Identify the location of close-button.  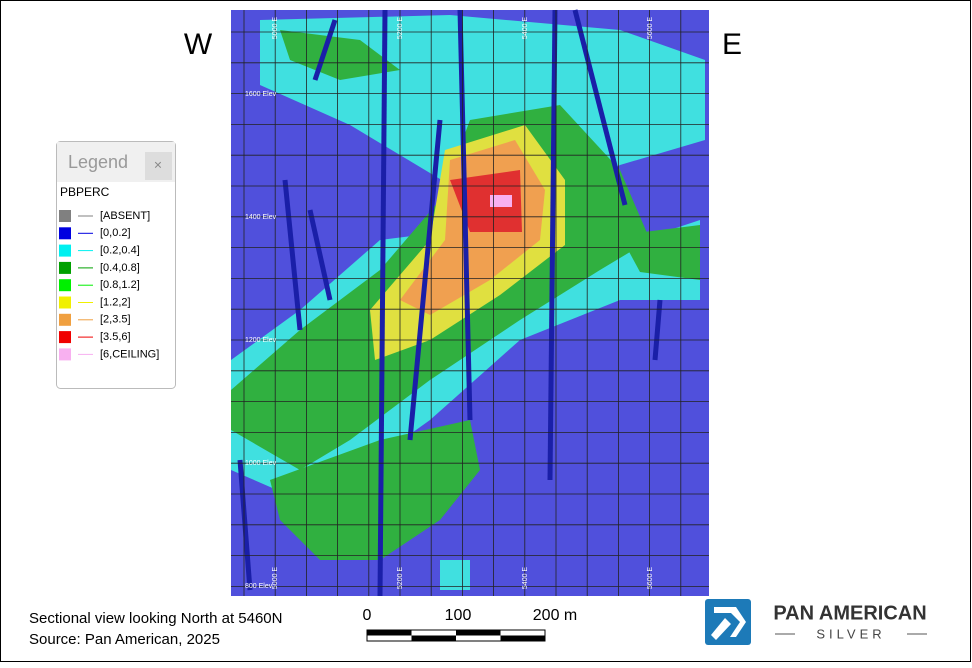
(158, 166).